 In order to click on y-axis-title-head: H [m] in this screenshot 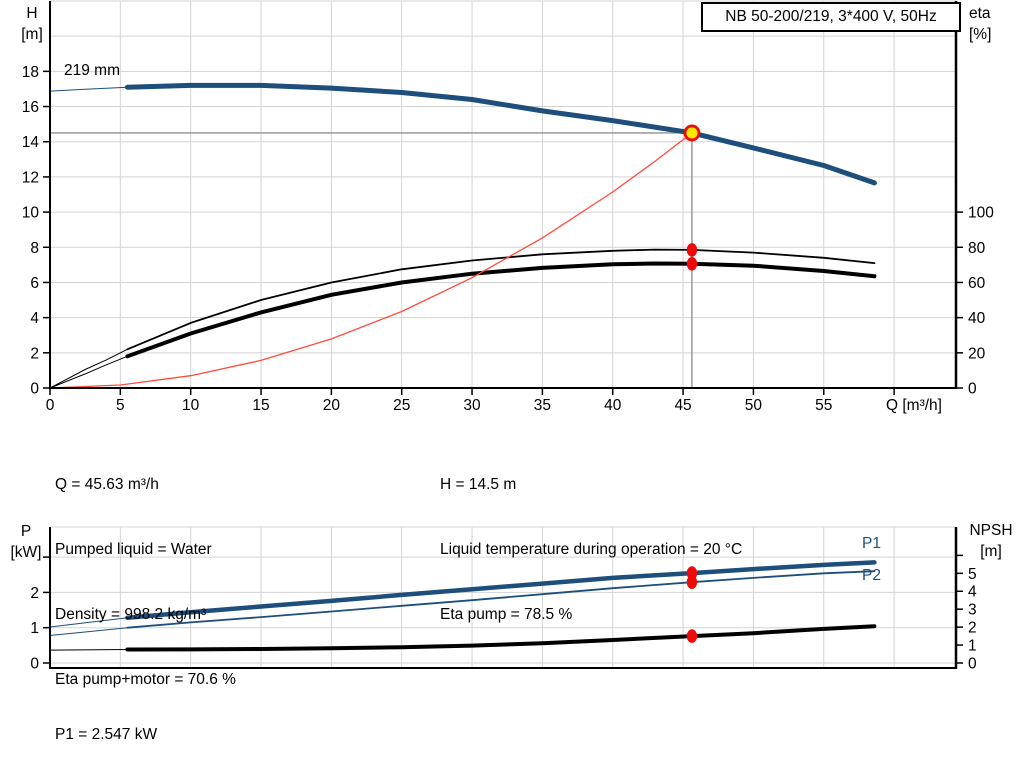, I will do `click(32, 24)`.